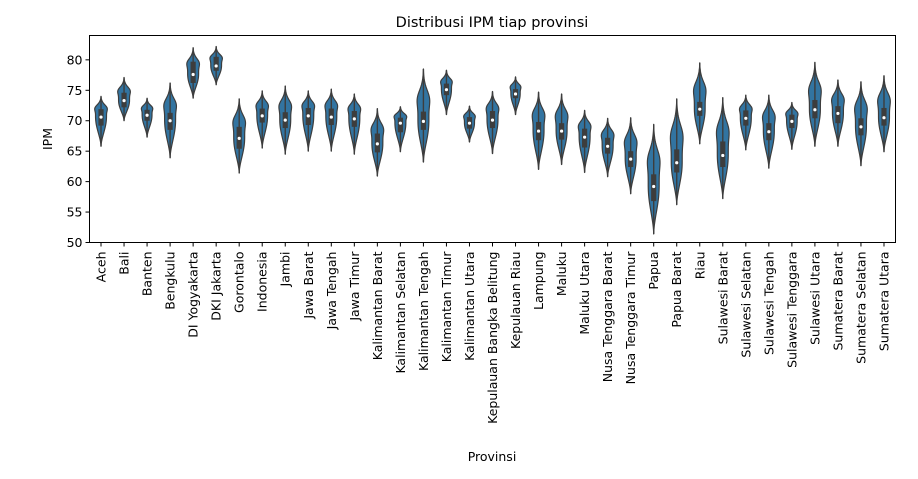 This screenshot has width=918, height=479. I want to click on x-tick-label: Kepulauan Bangka Belitung, so click(492, 338).